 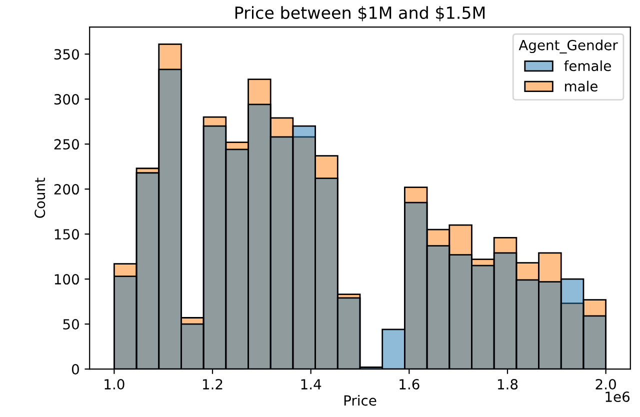 What do you see at coordinates (410, 384) in the screenshot?
I see `x-tick-label: 1.6` at bounding box center [410, 384].